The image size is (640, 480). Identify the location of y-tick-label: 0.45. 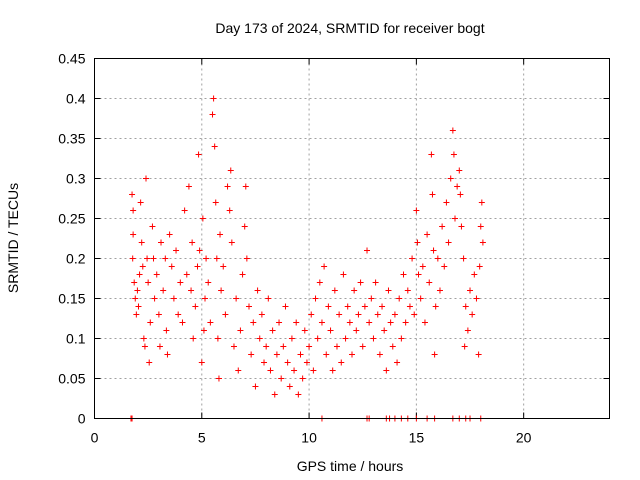
(71, 59).